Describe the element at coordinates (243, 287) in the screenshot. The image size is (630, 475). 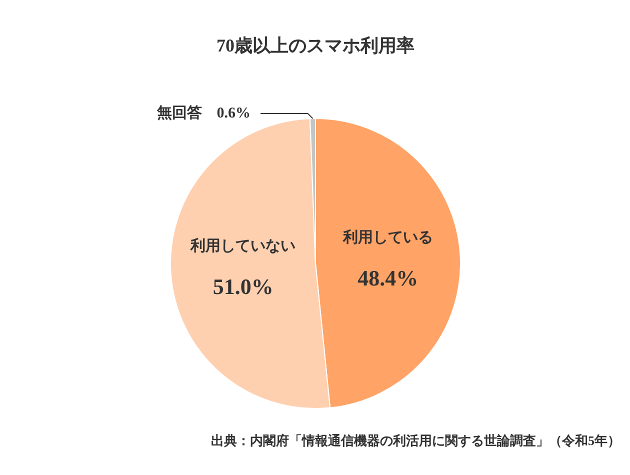
I see `data-label: 51.0%` at that location.